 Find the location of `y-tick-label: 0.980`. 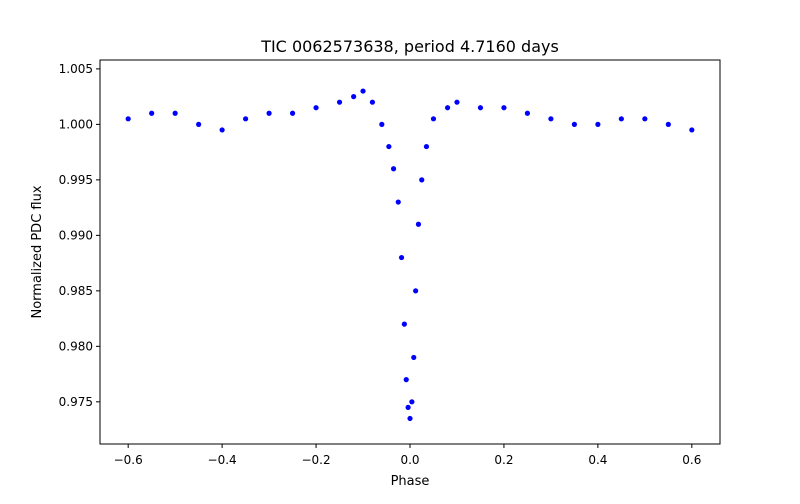

y-tick-label: 0.980 is located at coordinates (76, 346).